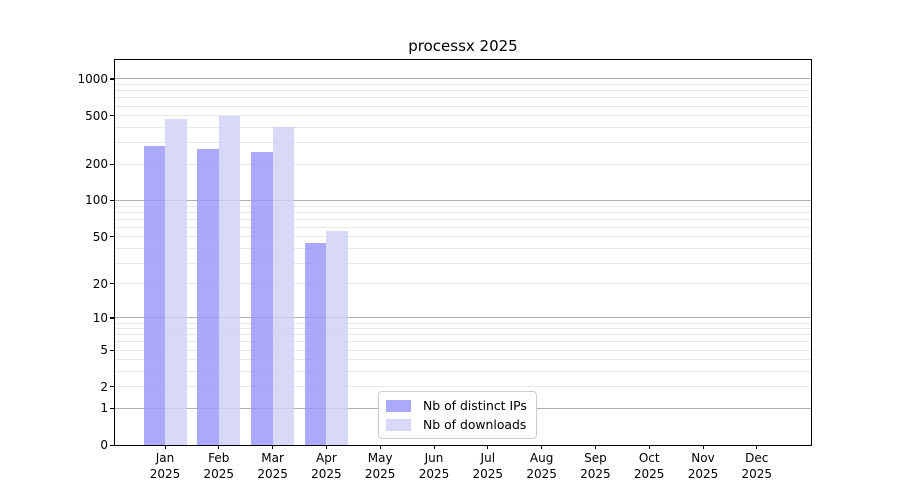 This screenshot has width=900, height=500. Describe the element at coordinates (104, 386) in the screenshot. I see `y-tick-label-2: 2` at that location.